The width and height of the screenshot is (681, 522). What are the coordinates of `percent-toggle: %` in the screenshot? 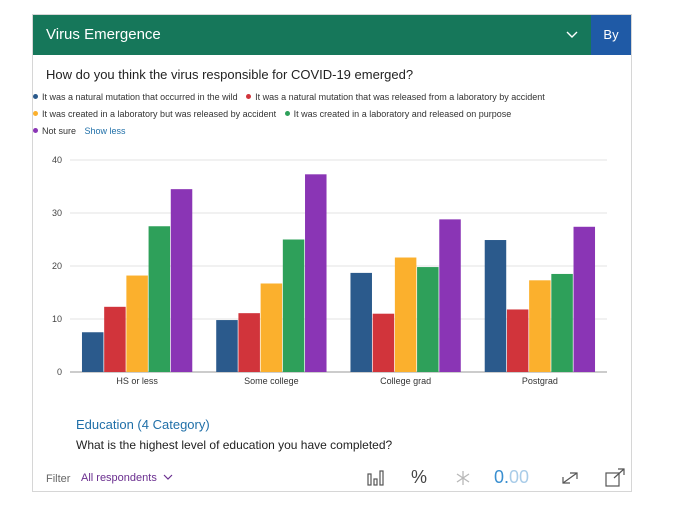 It's located at (419, 477).